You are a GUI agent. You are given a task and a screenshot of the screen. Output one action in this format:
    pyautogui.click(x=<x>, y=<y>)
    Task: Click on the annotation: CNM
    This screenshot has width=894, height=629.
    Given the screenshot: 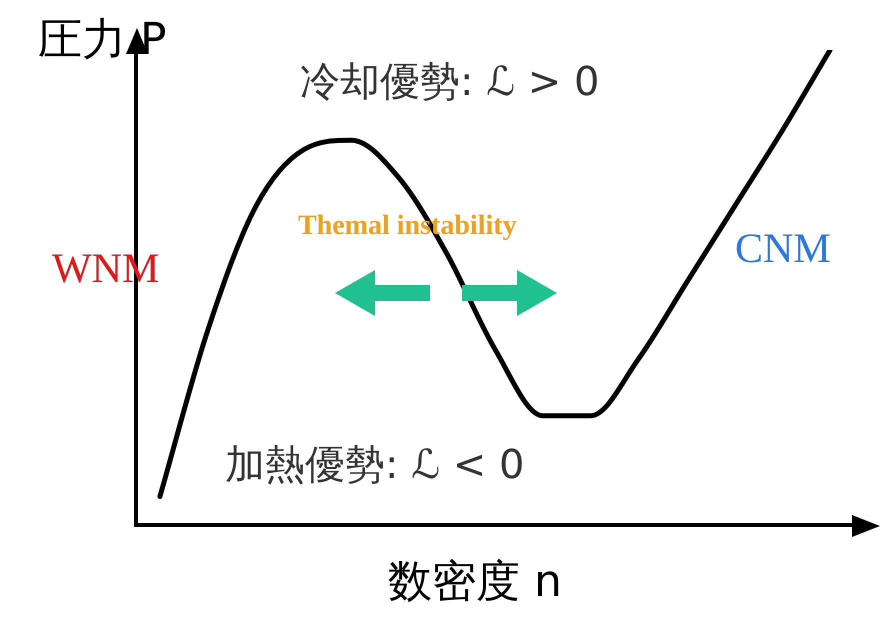 What is the action you would take?
    pyautogui.click(x=783, y=249)
    